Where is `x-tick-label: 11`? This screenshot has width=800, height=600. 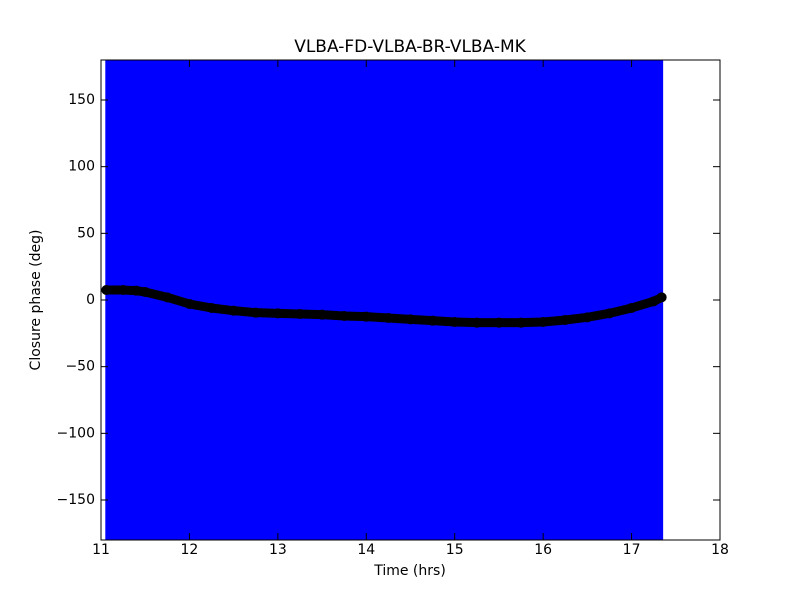 x-tick-label: 11 is located at coordinates (101, 550).